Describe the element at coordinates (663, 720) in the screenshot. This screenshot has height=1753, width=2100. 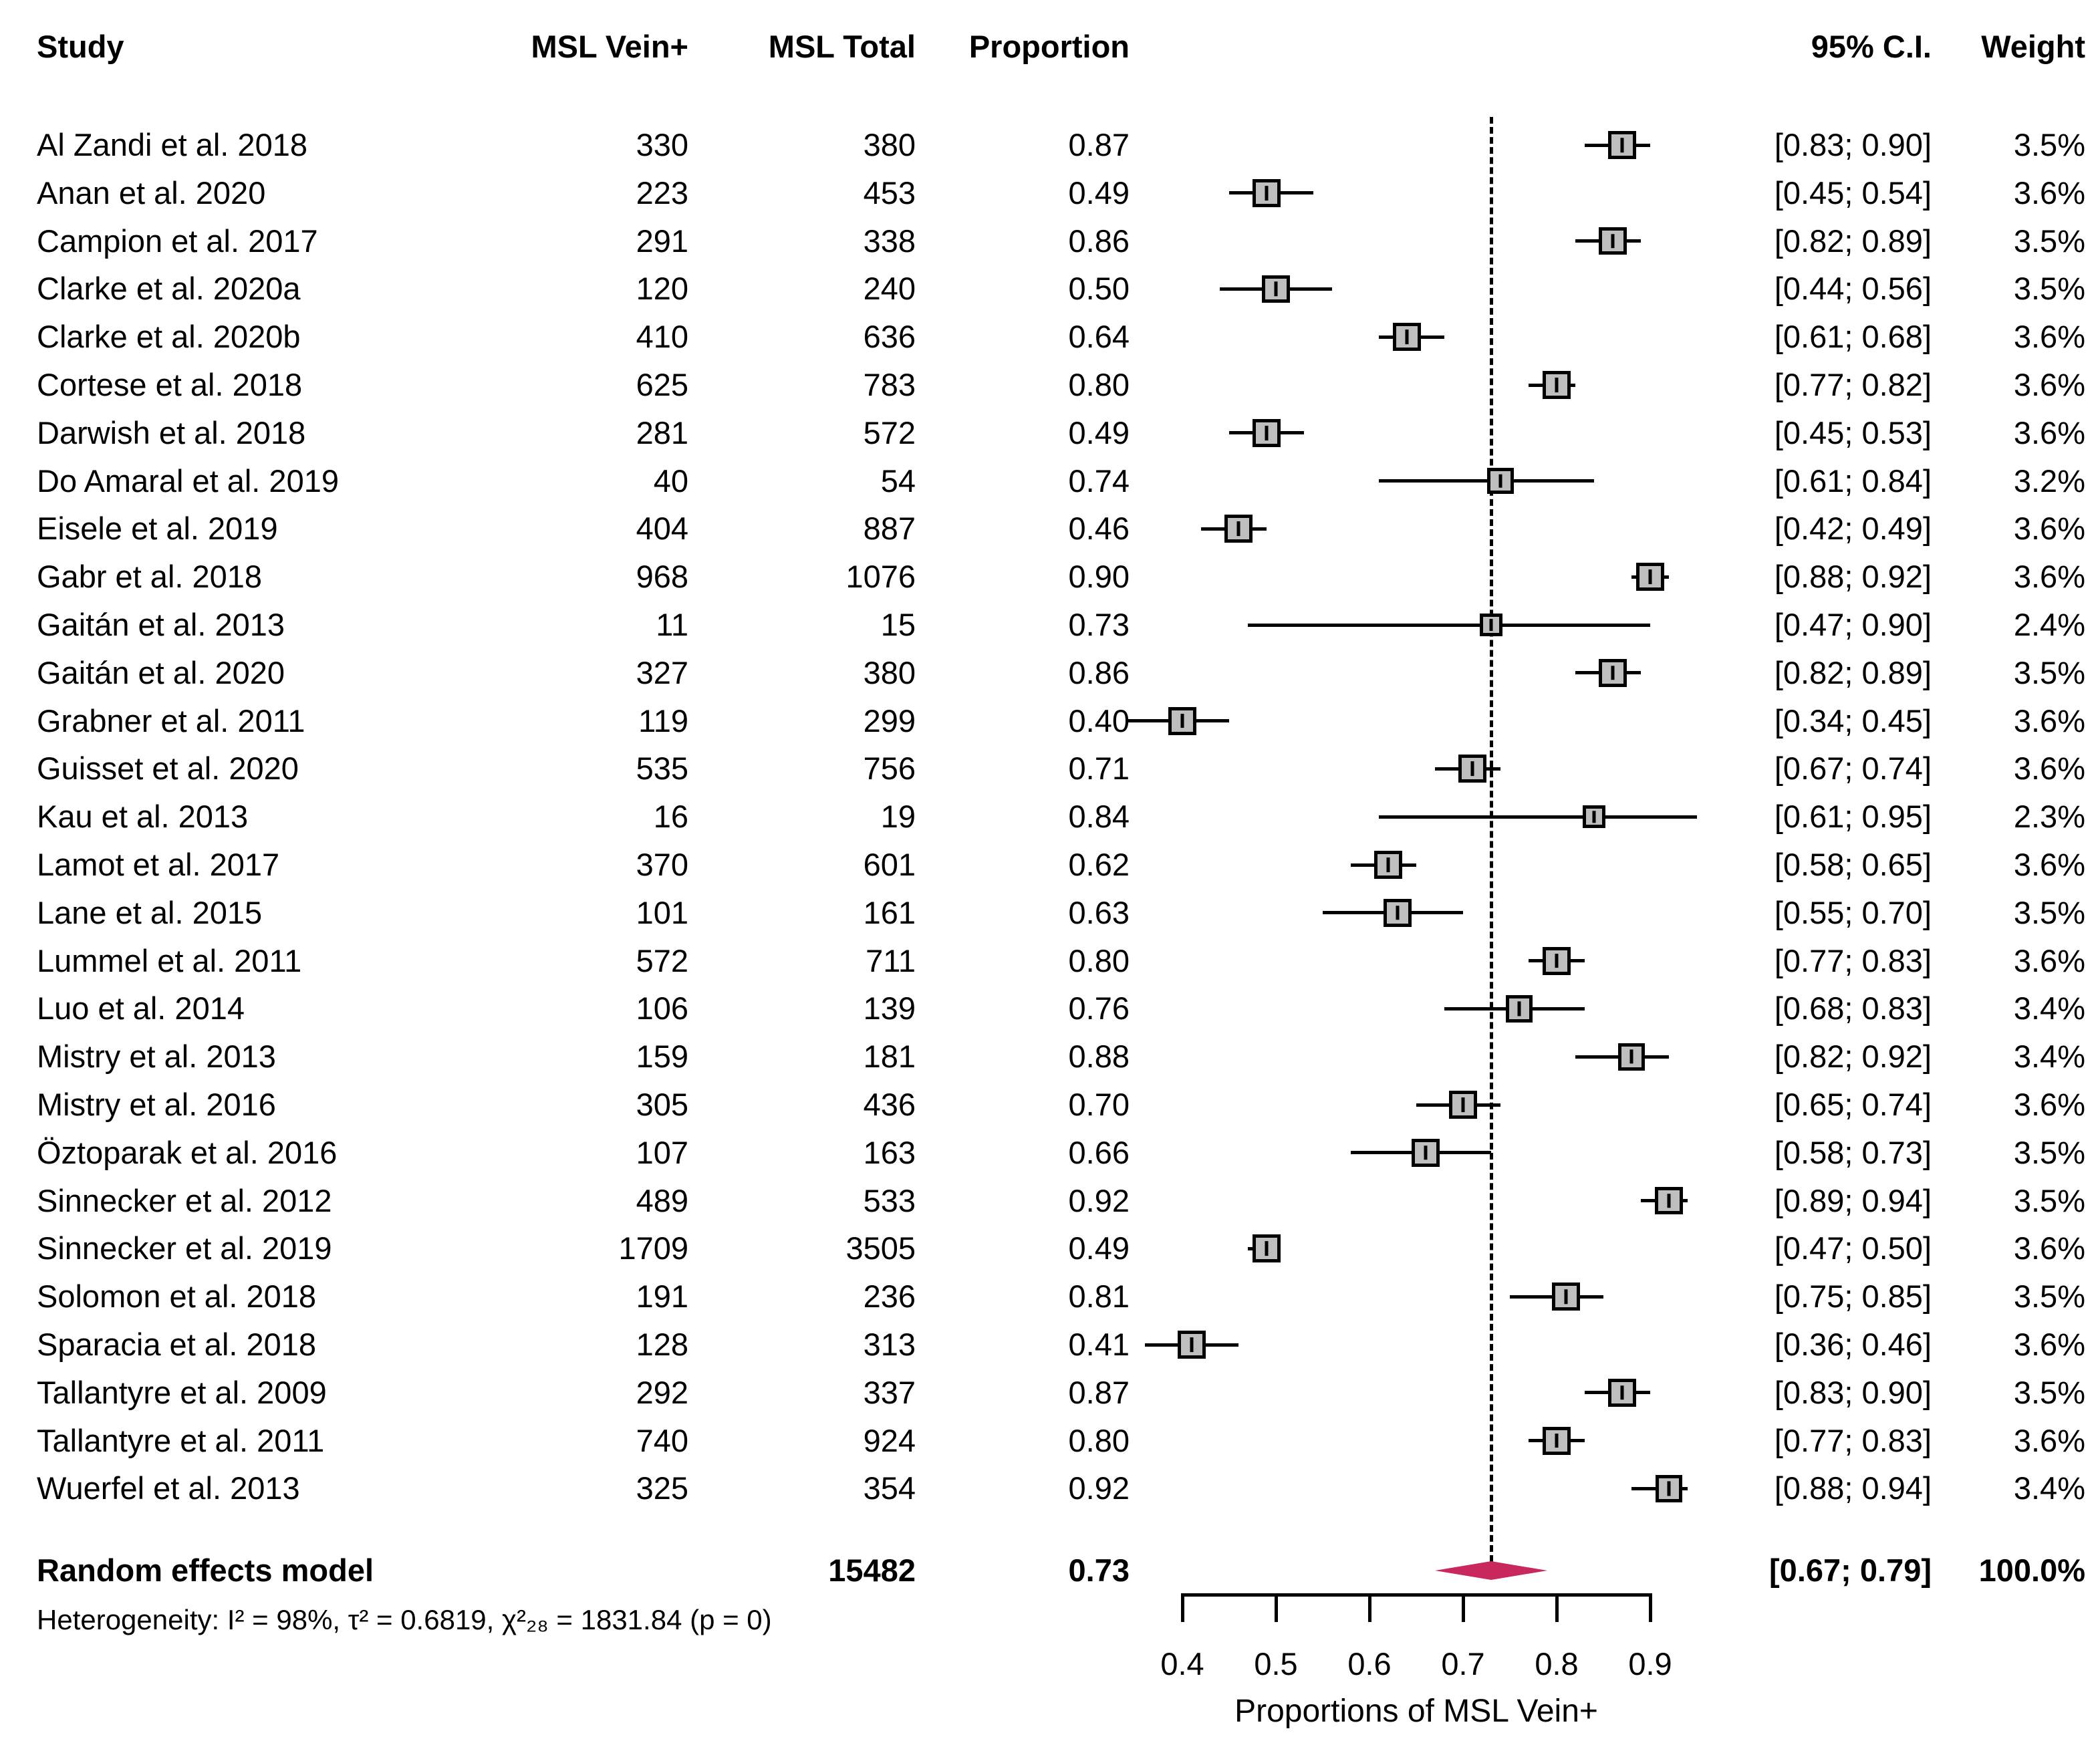
I see `msl-vein-count: 119` at that location.